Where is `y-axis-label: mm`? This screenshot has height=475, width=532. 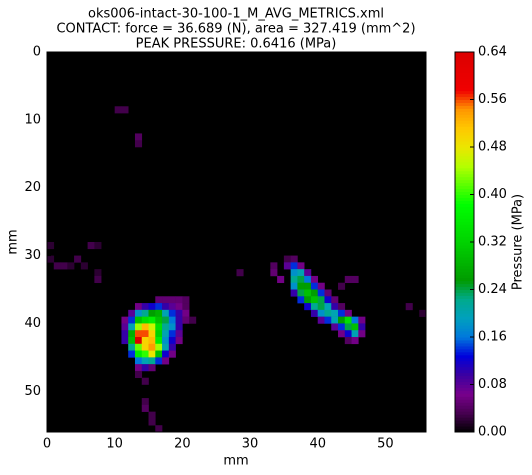 y-axis-label: mm is located at coordinates (13, 241).